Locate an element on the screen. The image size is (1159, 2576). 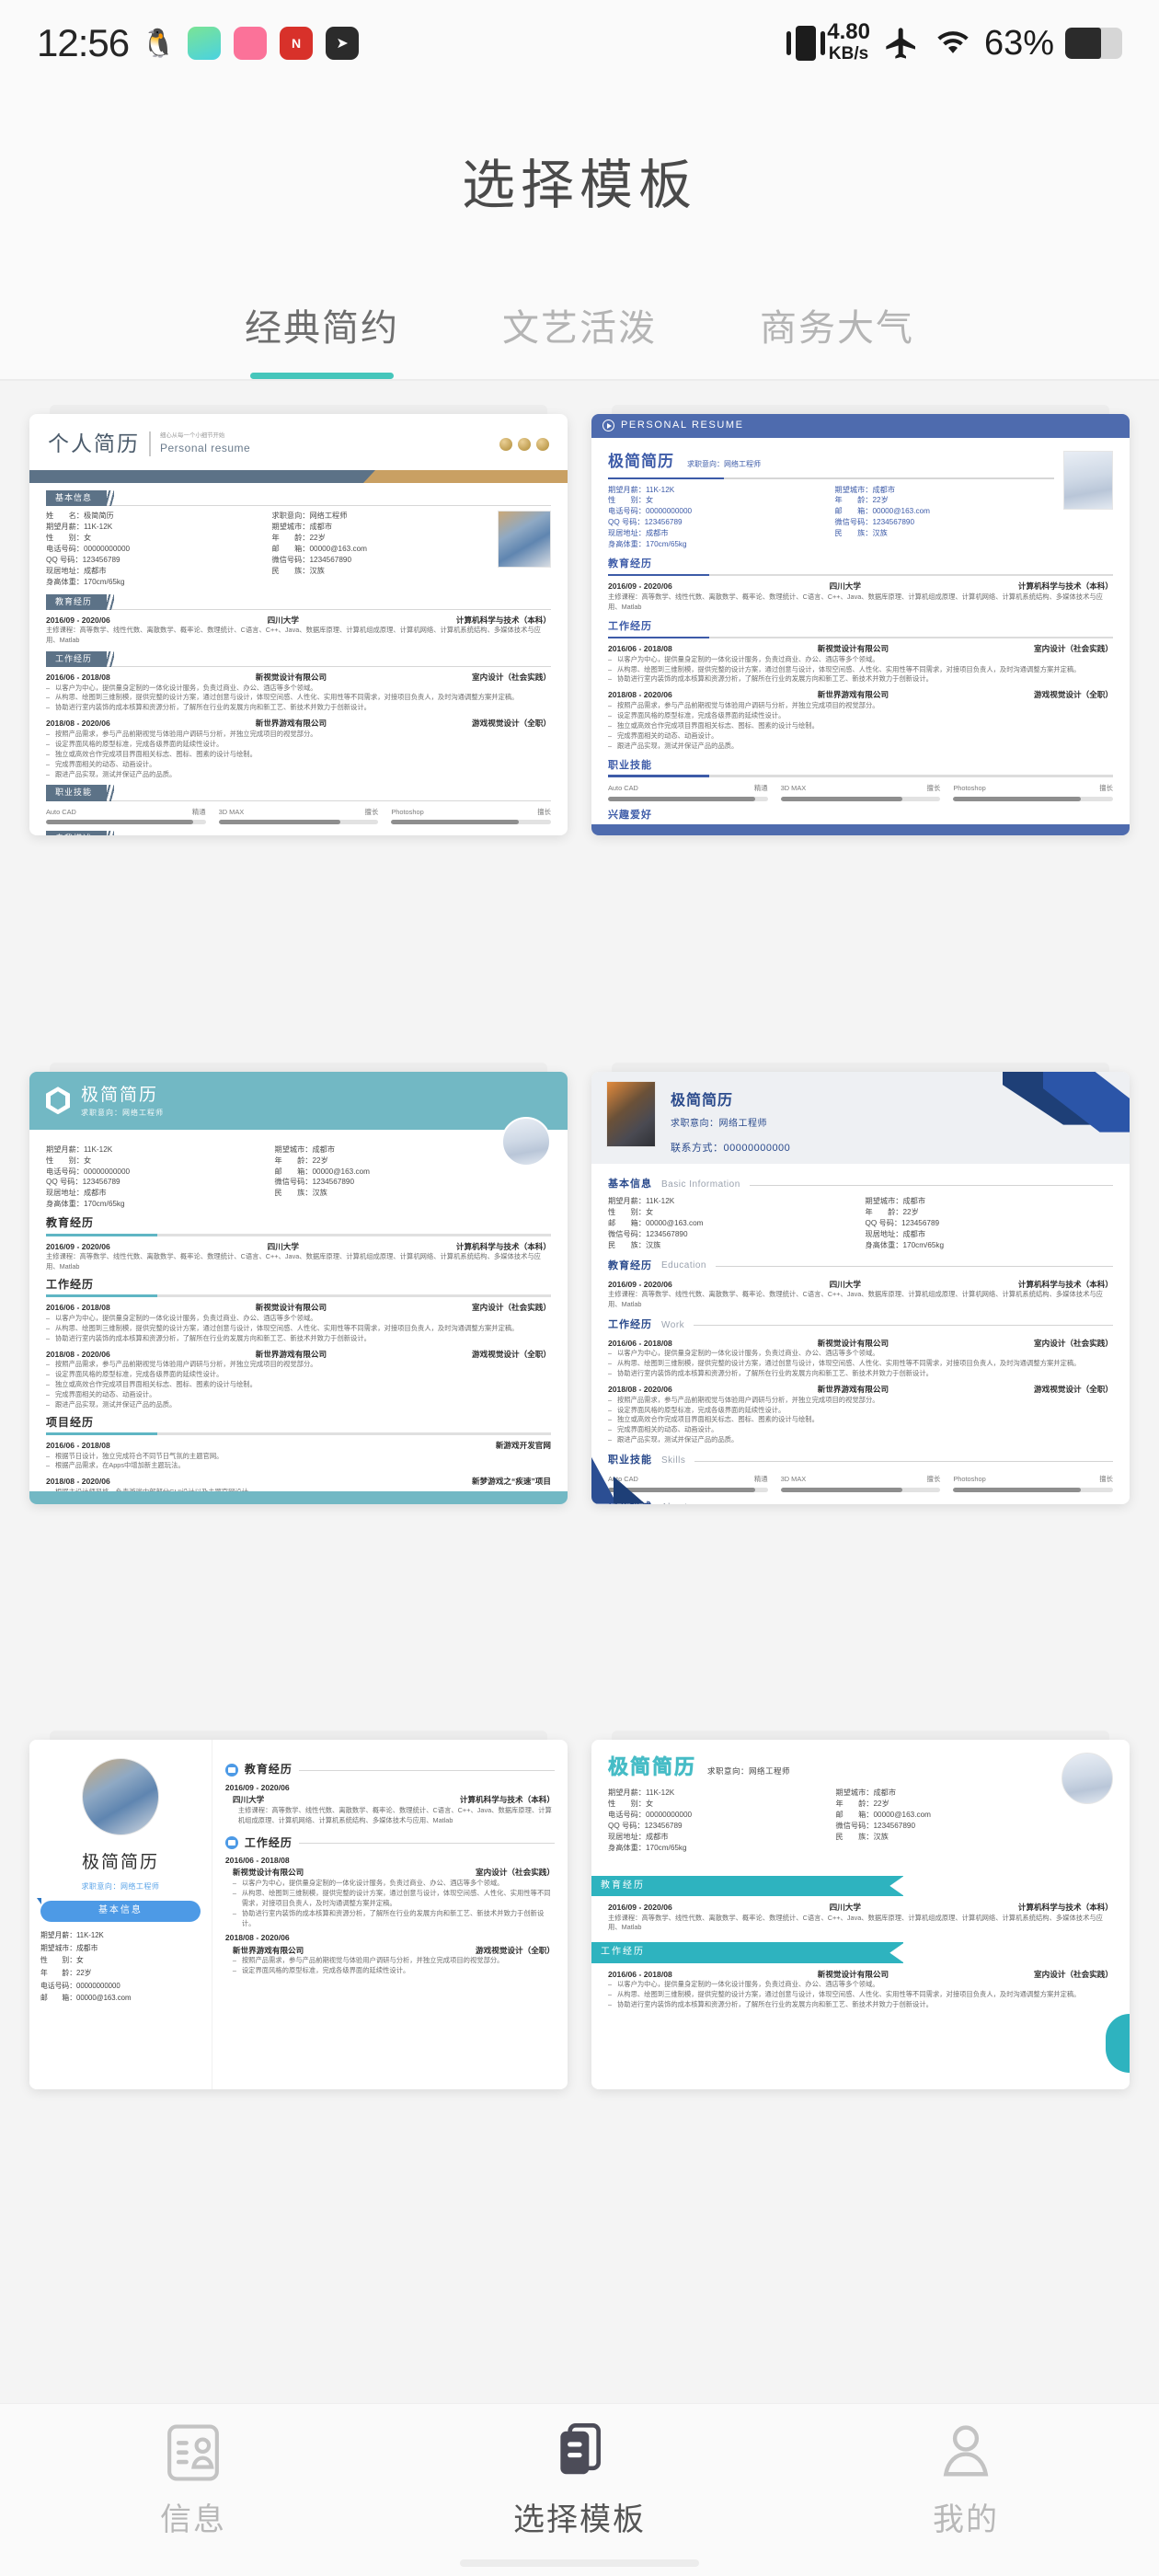
skill-name: Photoshop is located at coordinates (969, 1479).